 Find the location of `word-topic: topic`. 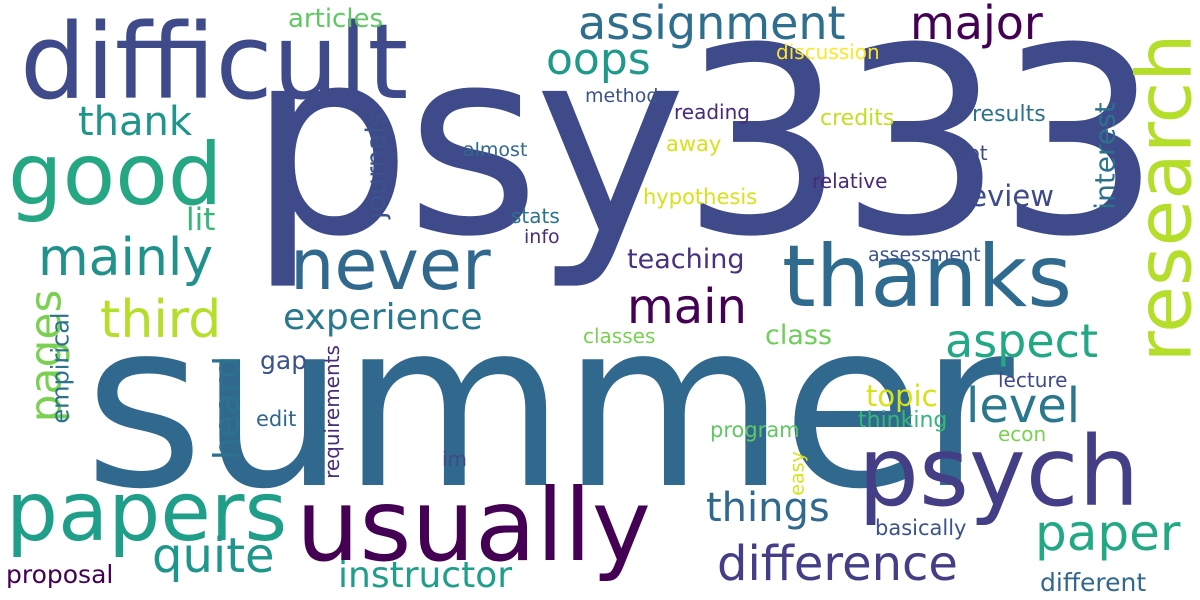

word-topic: topic is located at coordinates (902, 396).